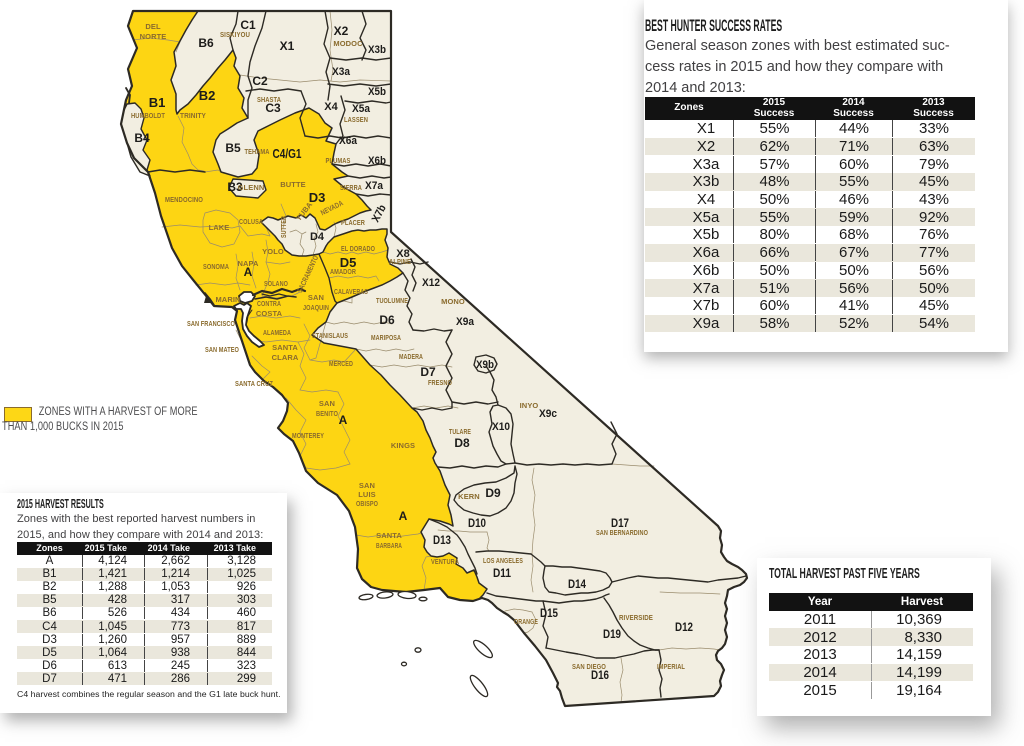 Image resolution: width=1024 pixels, height=746 pixels. Describe the element at coordinates (469, 496) in the screenshot. I see `svg-text: KERN` at that location.